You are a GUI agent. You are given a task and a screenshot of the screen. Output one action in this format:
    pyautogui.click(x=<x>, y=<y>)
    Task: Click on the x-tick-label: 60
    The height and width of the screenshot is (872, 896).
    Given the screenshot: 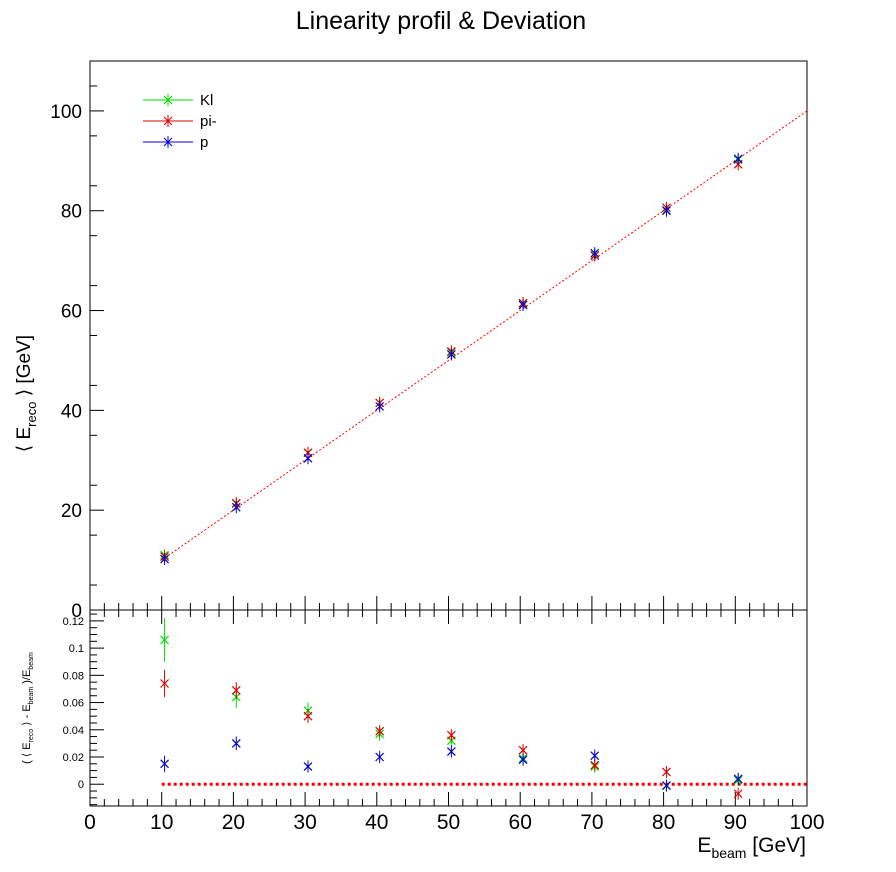 What is the action you would take?
    pyautogui.click(x=520, y=822)
    